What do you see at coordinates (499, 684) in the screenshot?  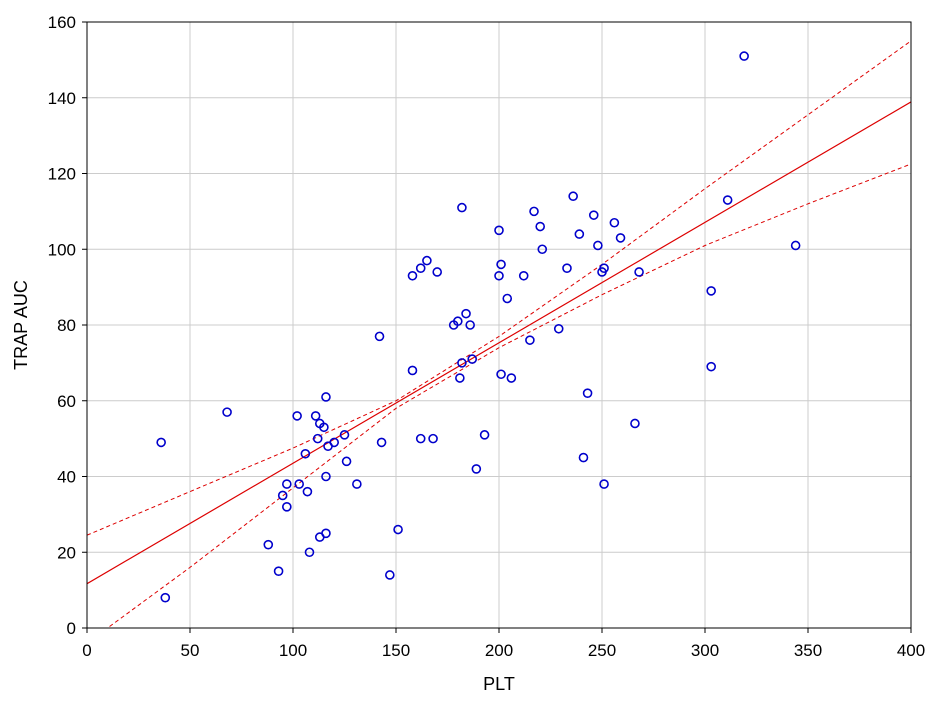 I see `x-axis-label: PLT` at bounding box center [499, 684].